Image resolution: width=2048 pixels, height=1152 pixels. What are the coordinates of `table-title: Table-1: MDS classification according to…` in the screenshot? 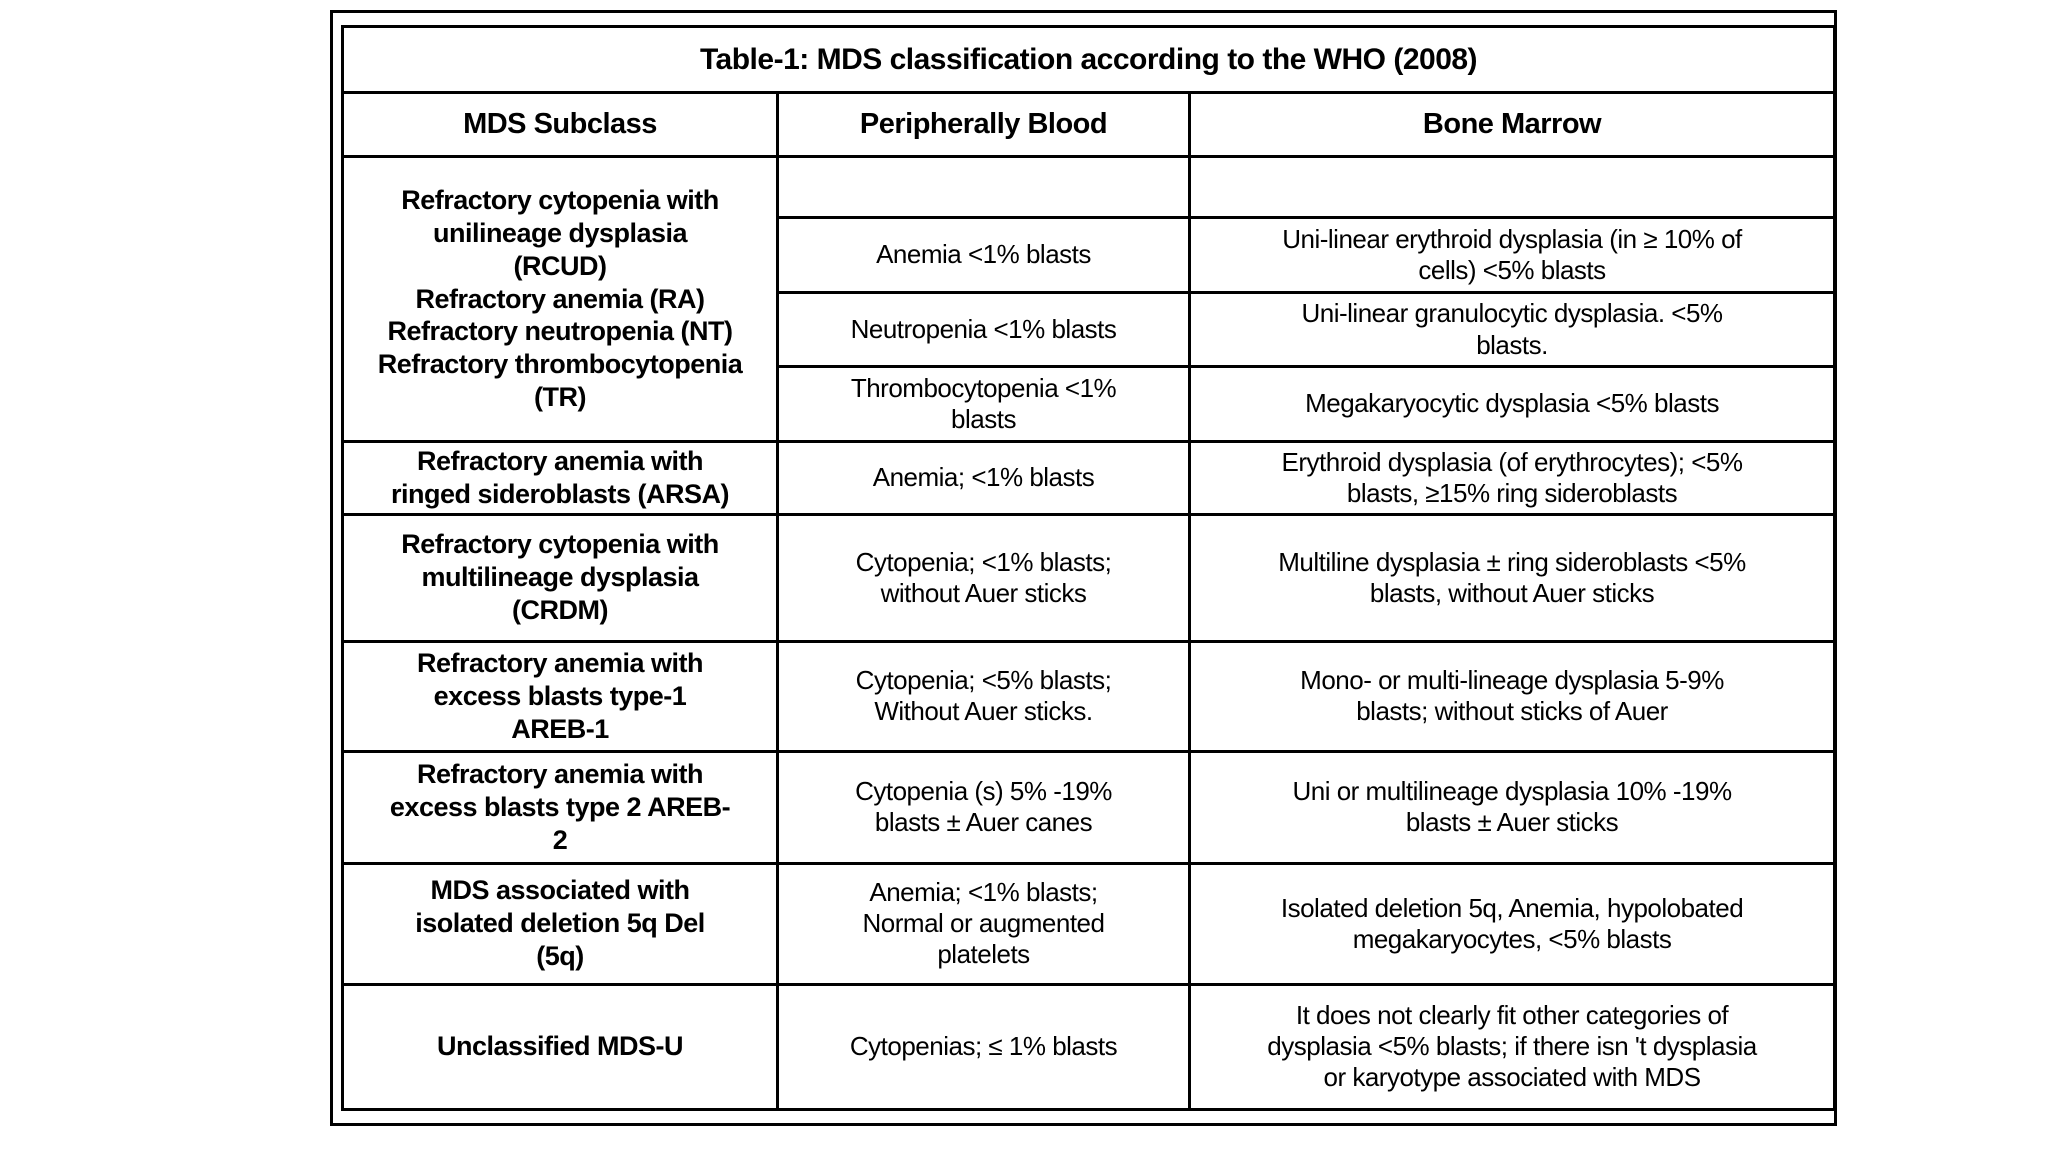 It's located at (1088, 59).